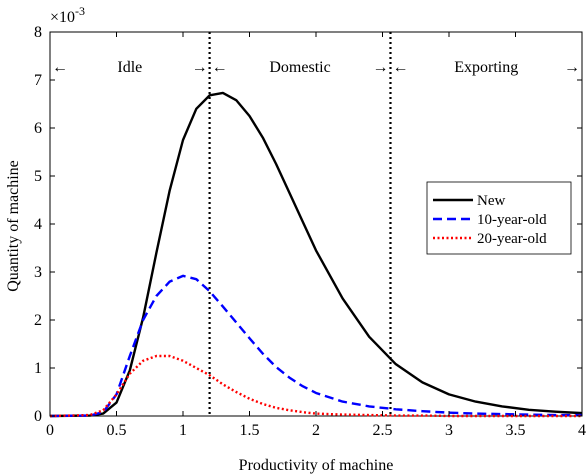 Image resolution: width=588 pixels, height=475 pixels. Describe the element at coordinates (38, 368) in the screenshot. I see `y-tick-label: 1` at that location.